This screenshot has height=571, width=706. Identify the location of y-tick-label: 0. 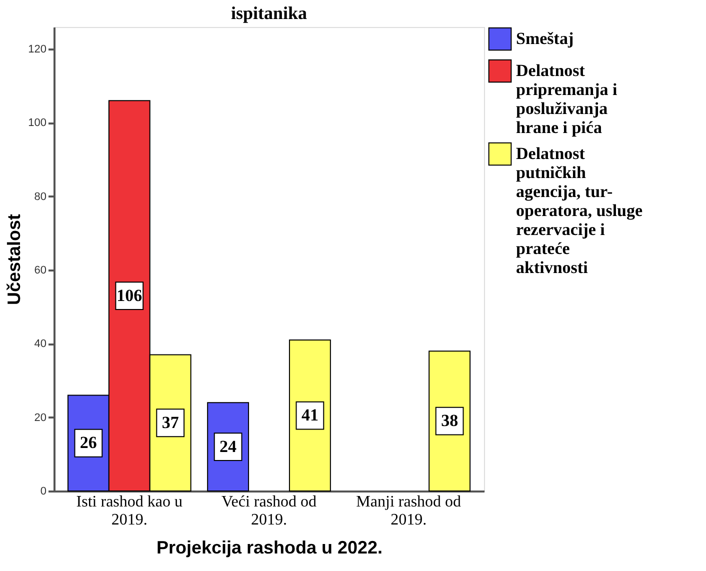
(43, 492).